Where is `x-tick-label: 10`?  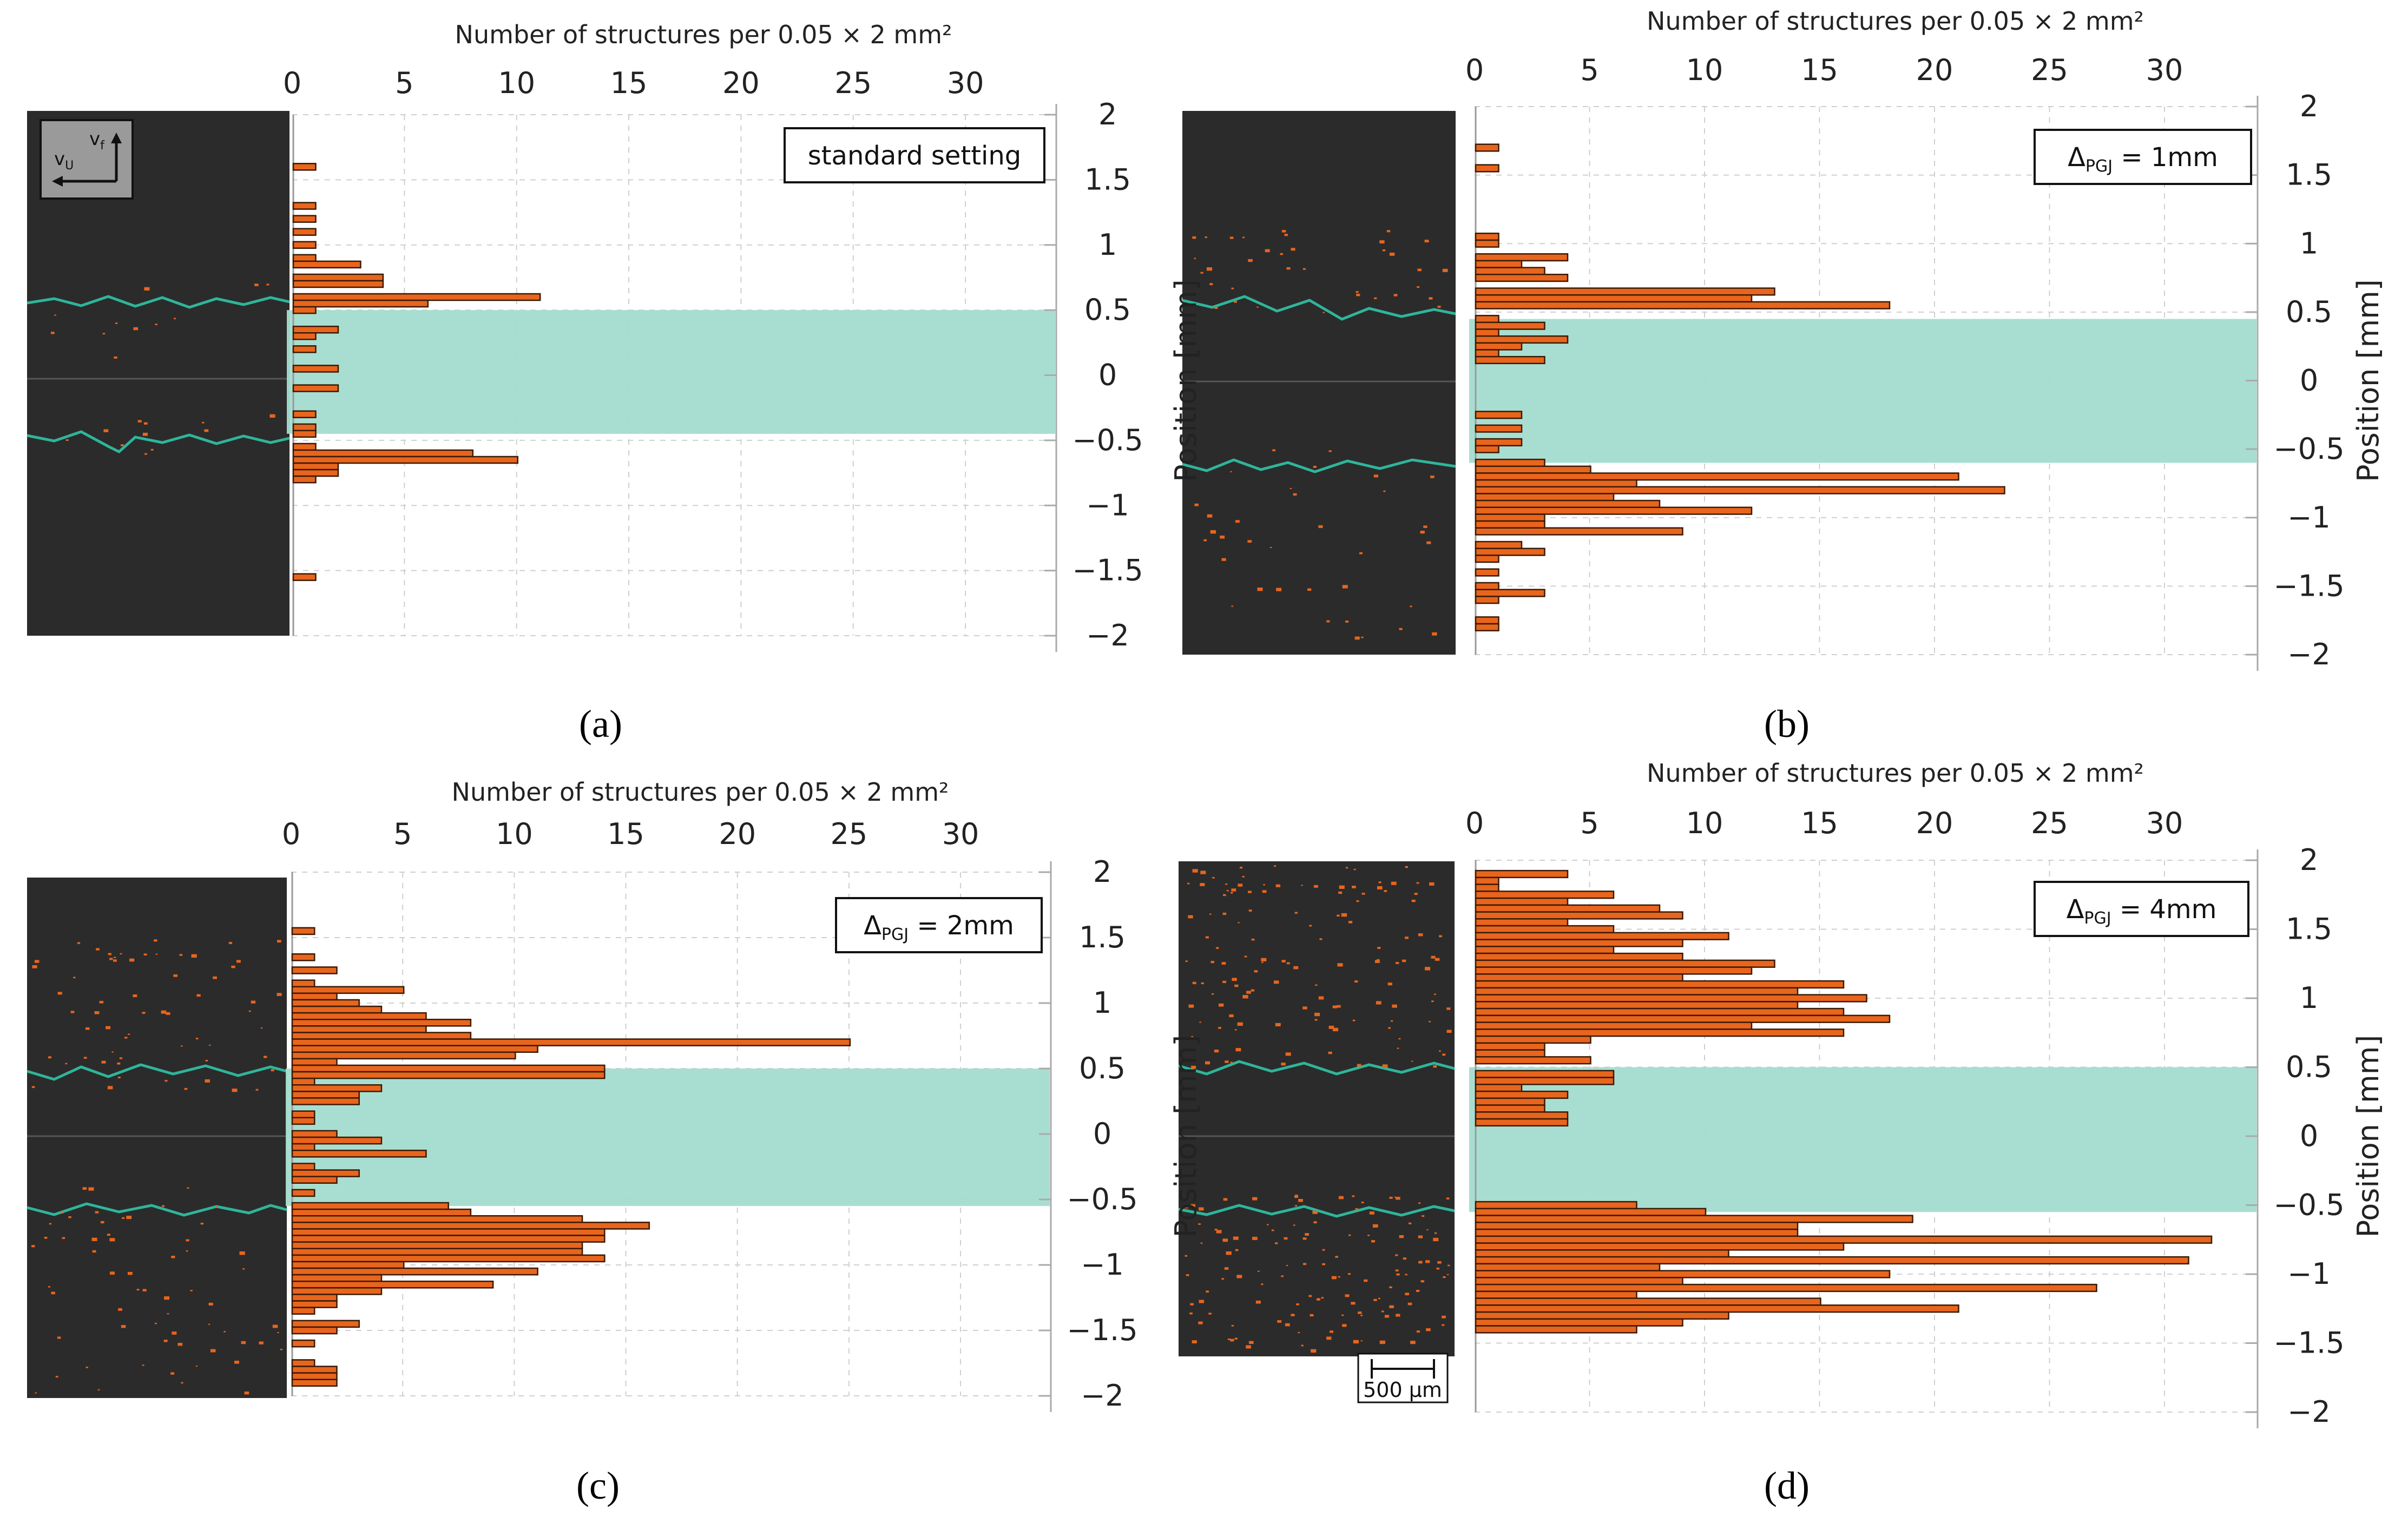
x-tick-label: 10 is located at coordinates (1704, 823).